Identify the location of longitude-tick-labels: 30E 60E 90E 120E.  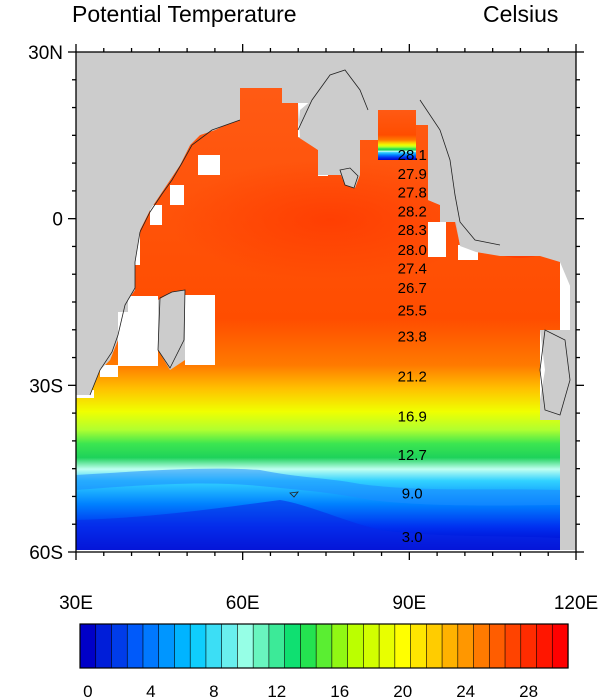
(328, 603).